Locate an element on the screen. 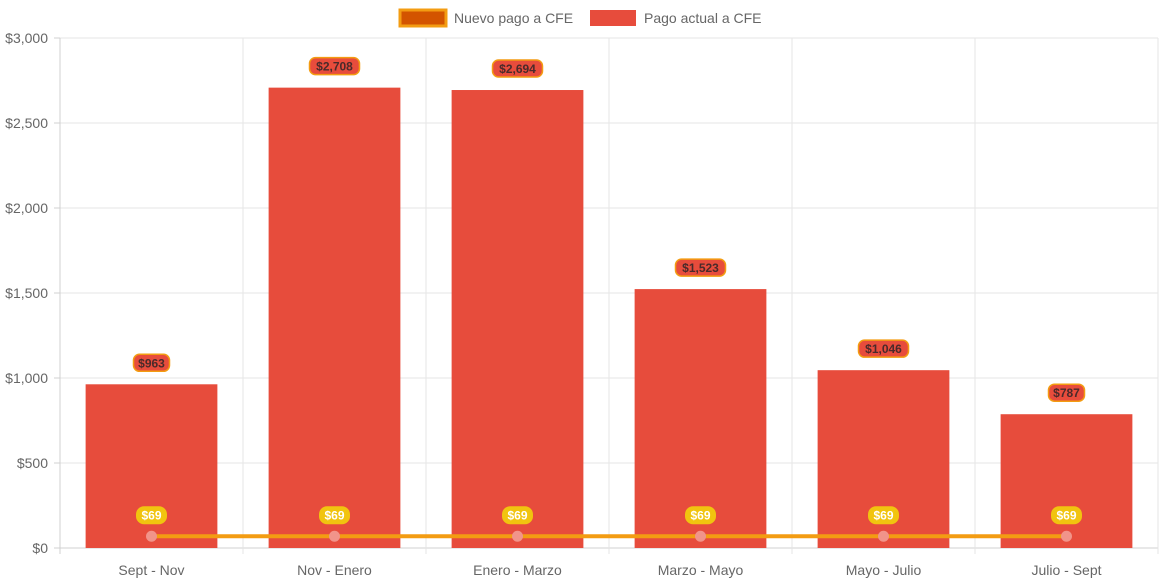 The width and height of the screenshot is (1165, 582). legend-label-pago-actual: Pago actual a CFE is located at coordinates (703, 18).